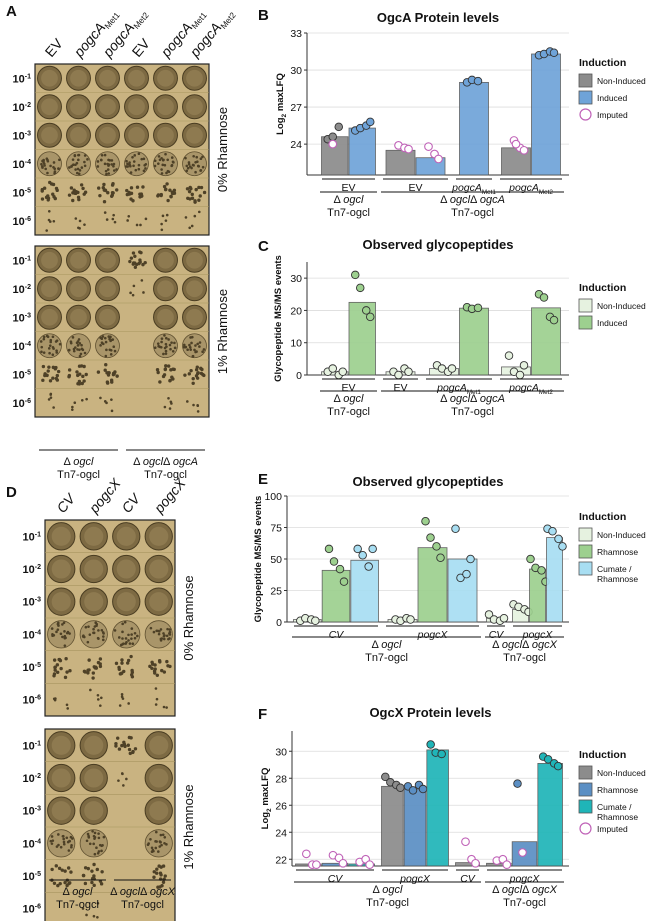 The height and width of the screenshot is (921, 659). Describe the element at coordinates (428, 481) in the screenshot. I see `chart-title: Observed glycopeptides` at that location.